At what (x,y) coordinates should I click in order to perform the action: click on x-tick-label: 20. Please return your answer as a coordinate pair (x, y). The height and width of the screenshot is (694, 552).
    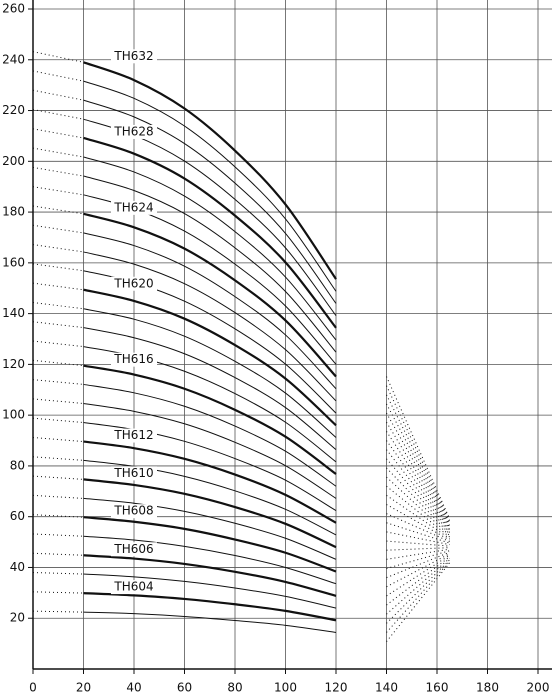
    Looking at the image, I should click on (83, 687).